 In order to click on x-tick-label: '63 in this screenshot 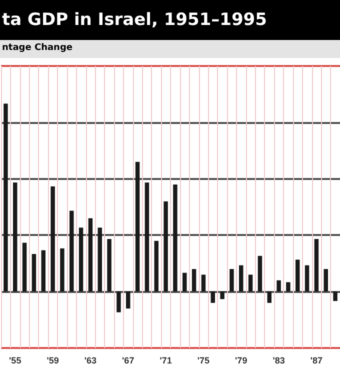, I will do `click(90, 361)`.